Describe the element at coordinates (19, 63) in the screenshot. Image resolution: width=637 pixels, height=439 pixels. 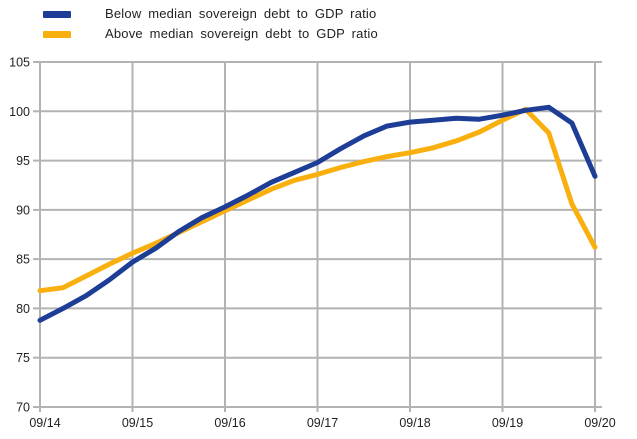
I see `y-tick-label: 105` at that location.